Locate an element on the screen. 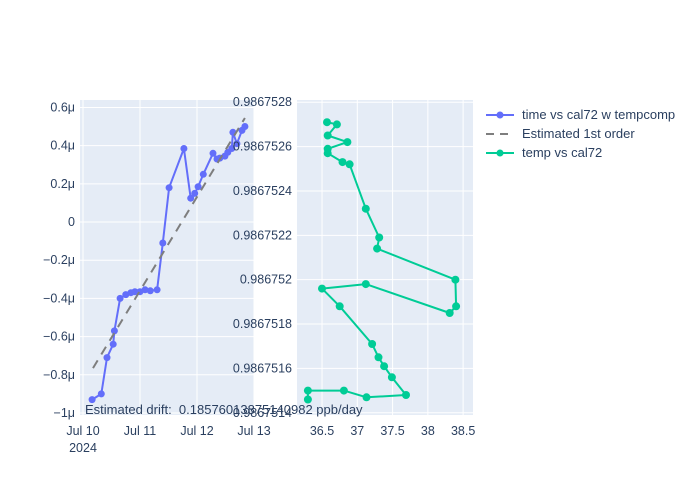 The width and height of the screenshot is (700, 500). x-tick-label: Jul 11 is located at coordinates (140, 431).